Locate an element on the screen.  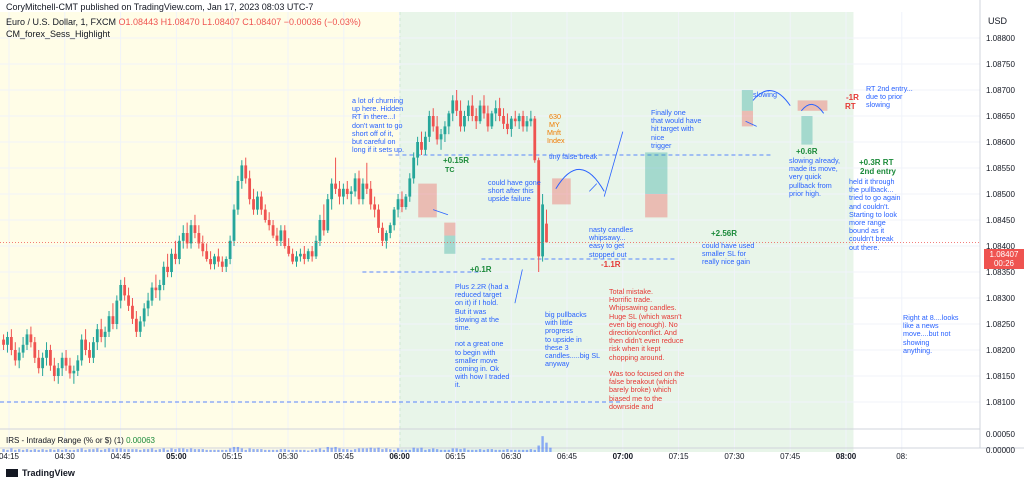
tradingview-logo-icon is located at coordinates (12, 473).